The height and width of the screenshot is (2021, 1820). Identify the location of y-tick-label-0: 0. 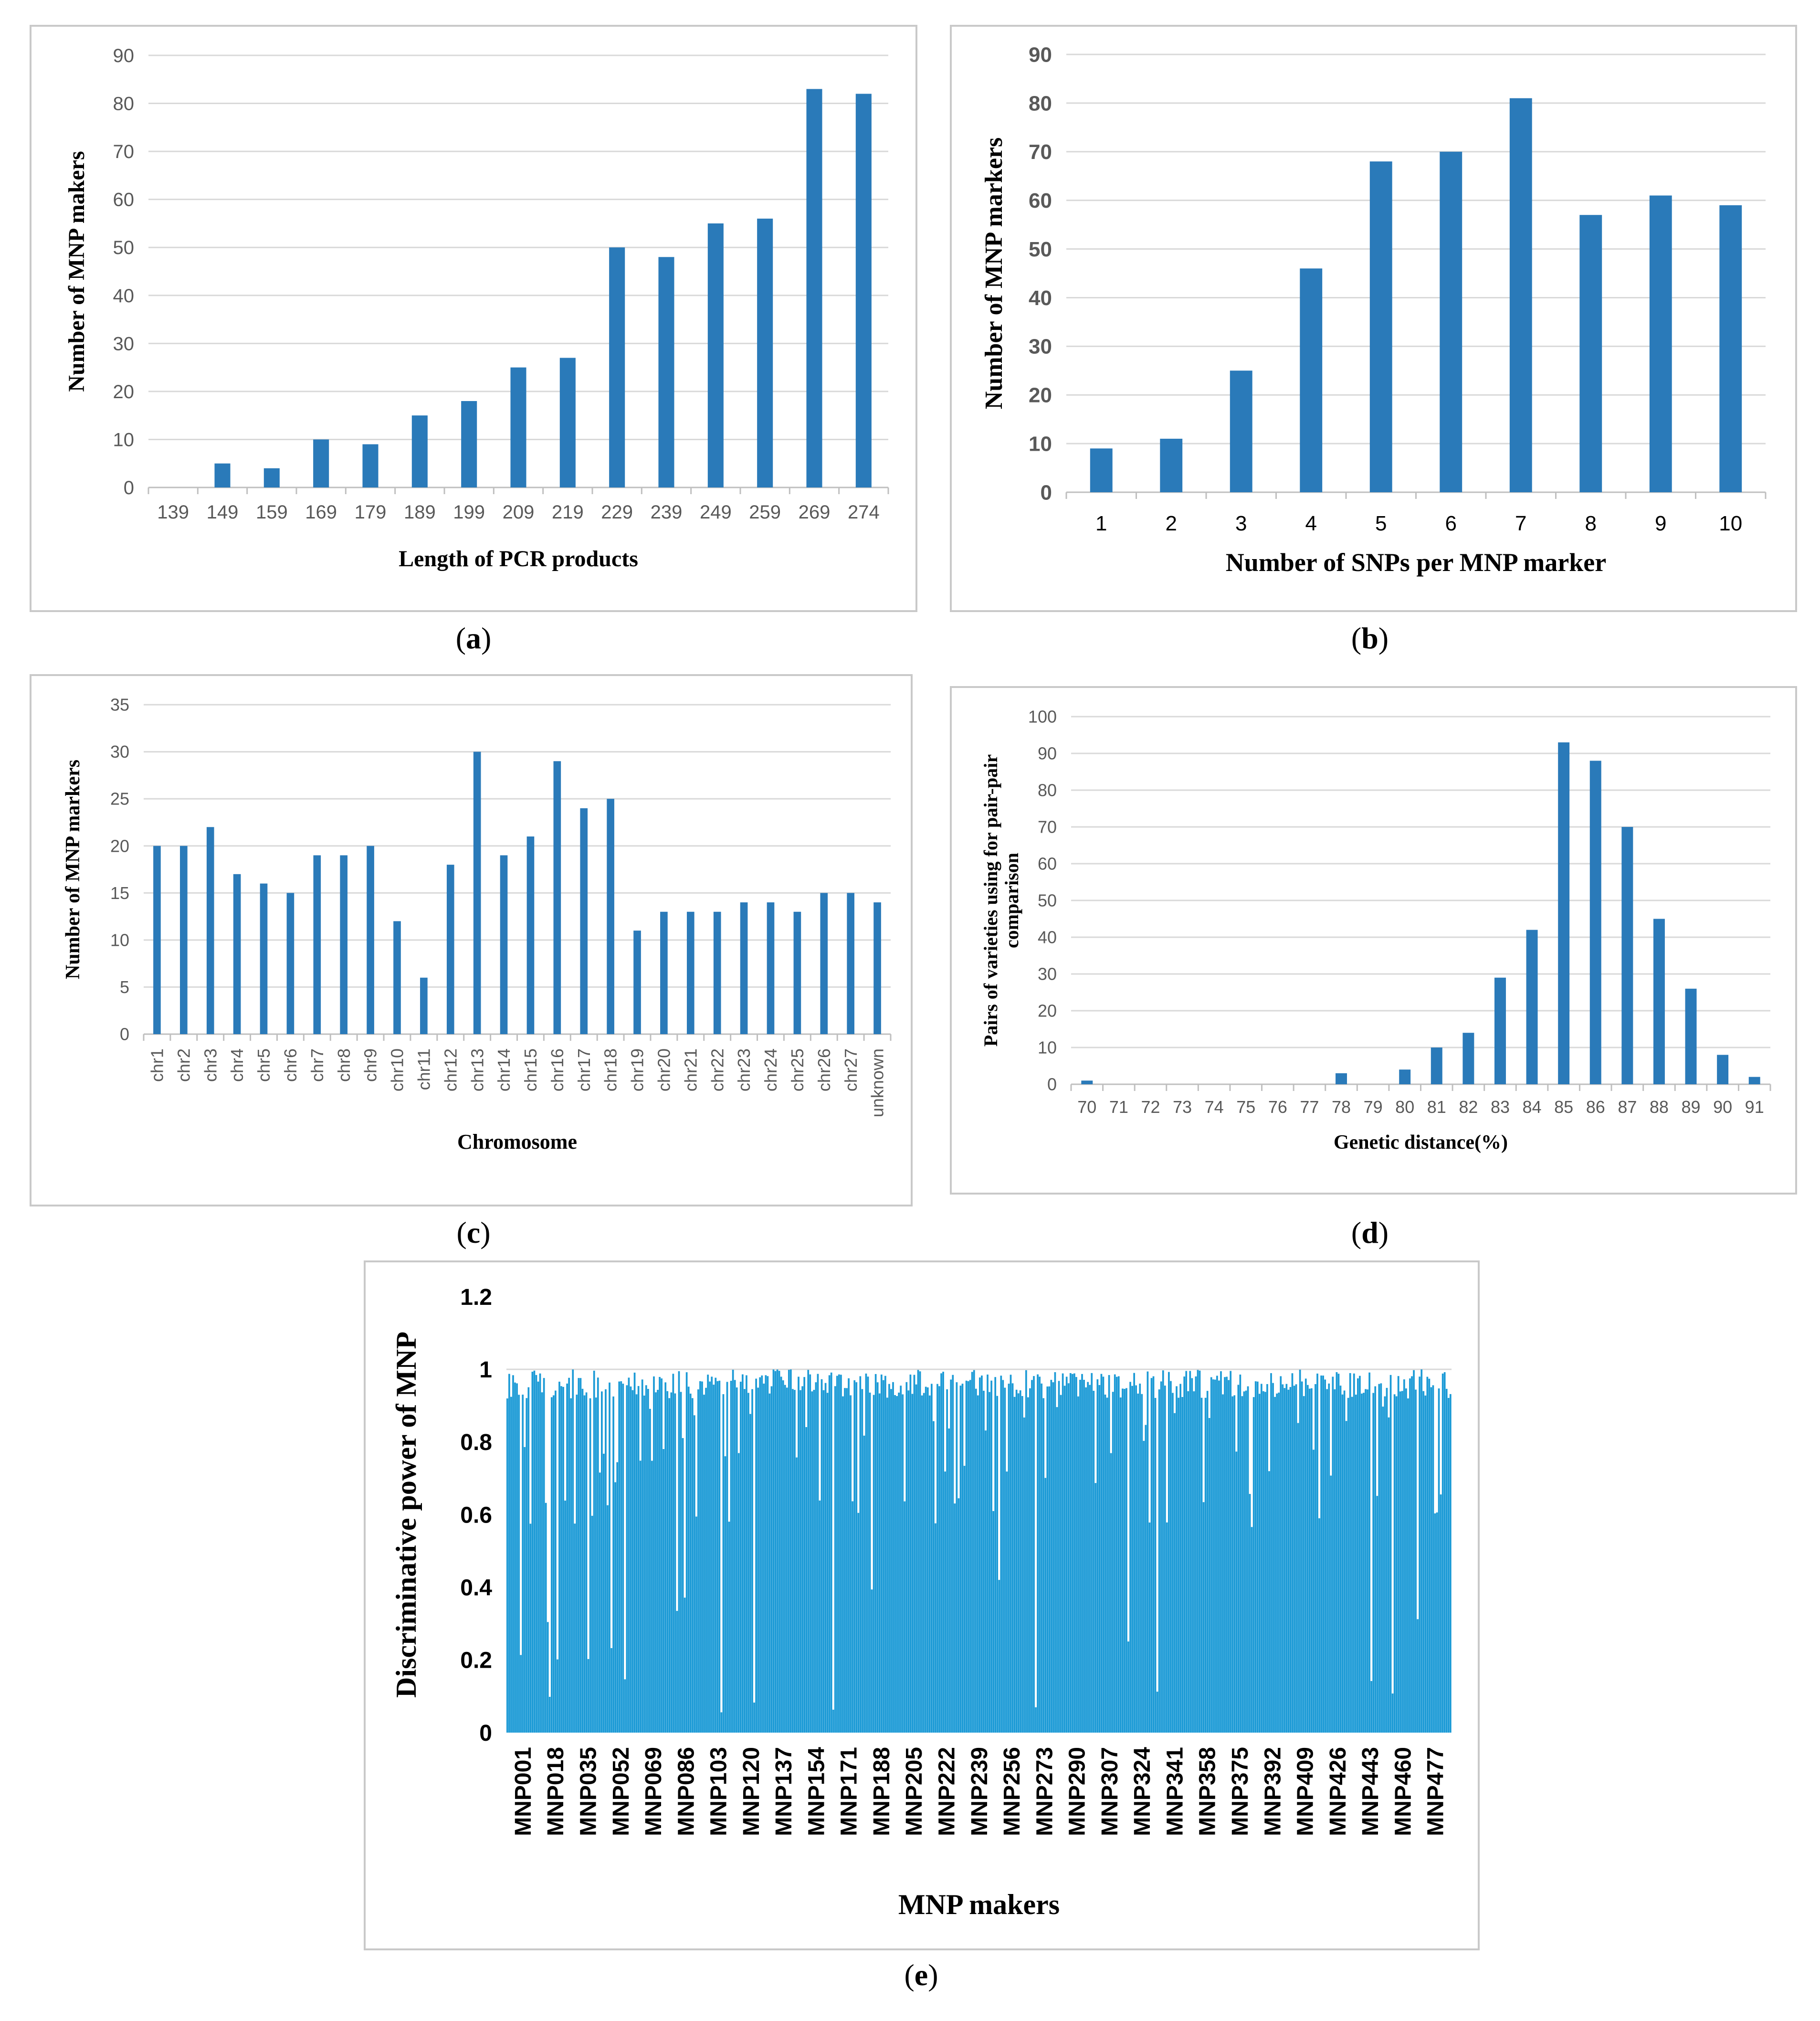
(124, 1034).